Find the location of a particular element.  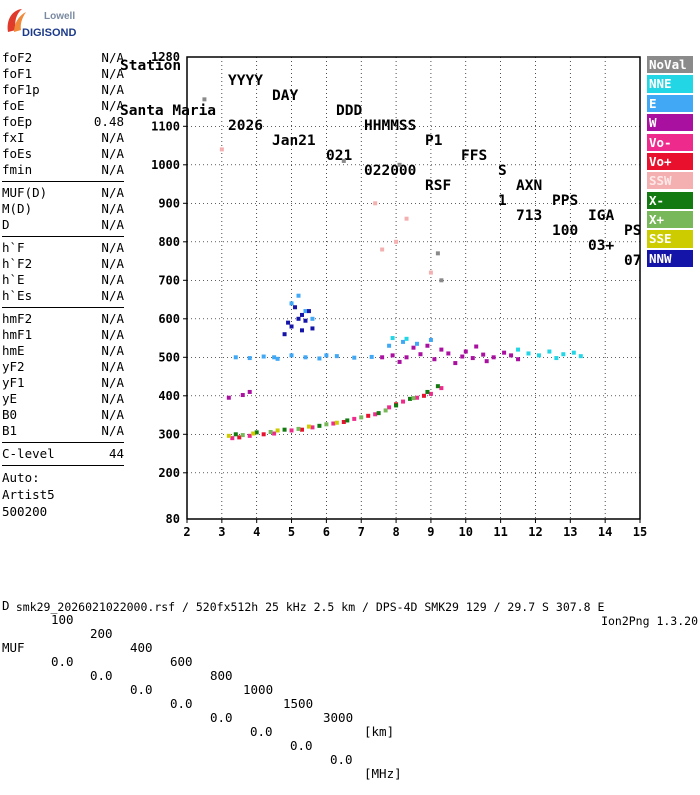

param-group-3: h`F N/A h`F2 N/A h`E N/A h`Es N/A is located at coordinates (63, 272).